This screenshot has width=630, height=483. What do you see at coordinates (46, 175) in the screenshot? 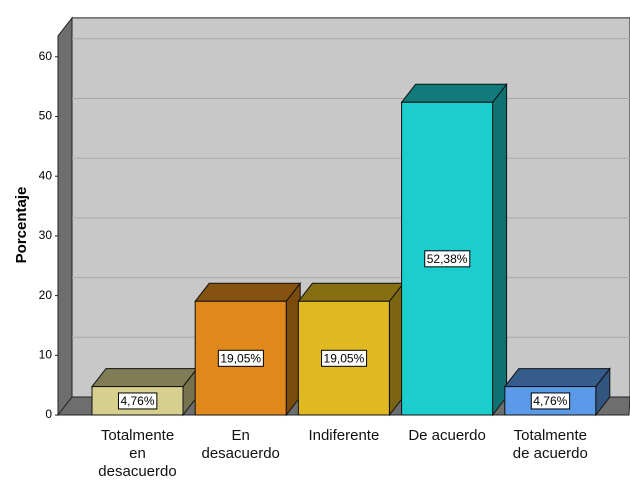
I see `y-tick-label: 40` at bounding box center [46, 175].